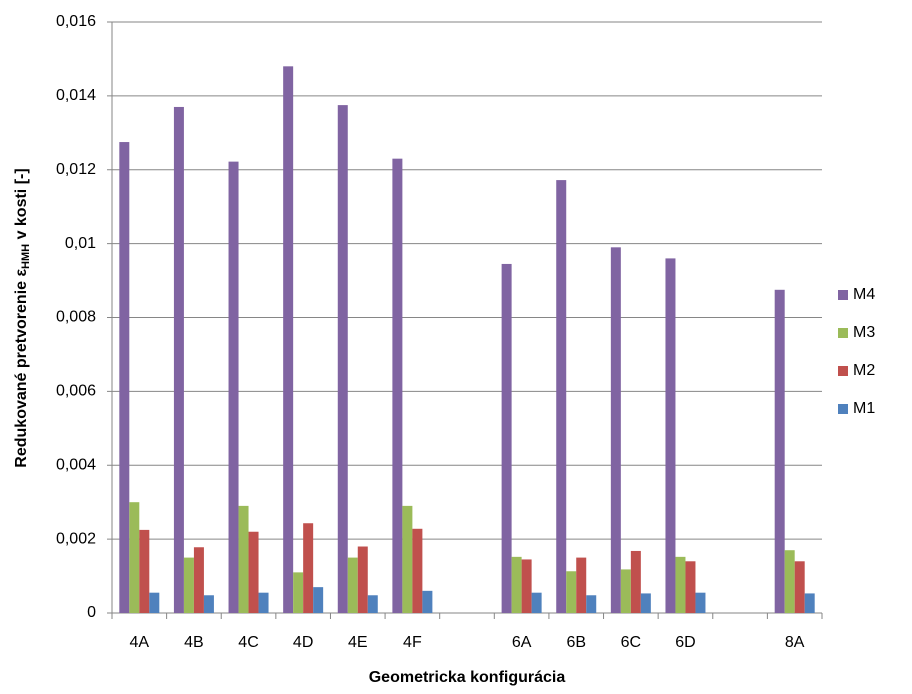 The image size is (912, 694). I want to click on y-axis-title: Redukované pretvorenie εHMH v kosti [-], so click(22, 317).